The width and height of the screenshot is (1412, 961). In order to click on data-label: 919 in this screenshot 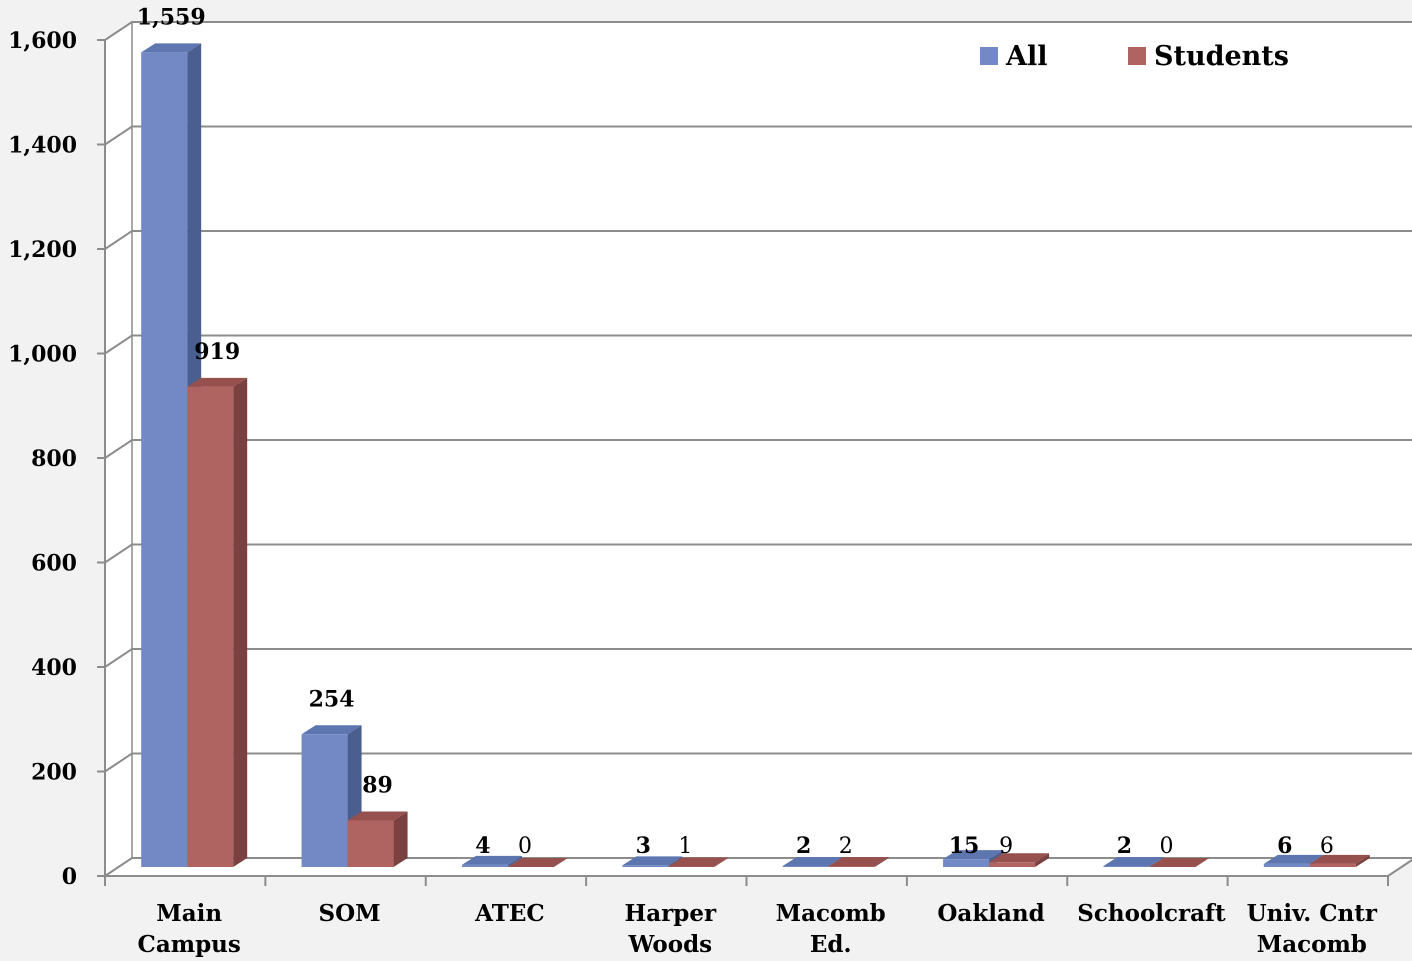, I will do `click(217, 352)`.